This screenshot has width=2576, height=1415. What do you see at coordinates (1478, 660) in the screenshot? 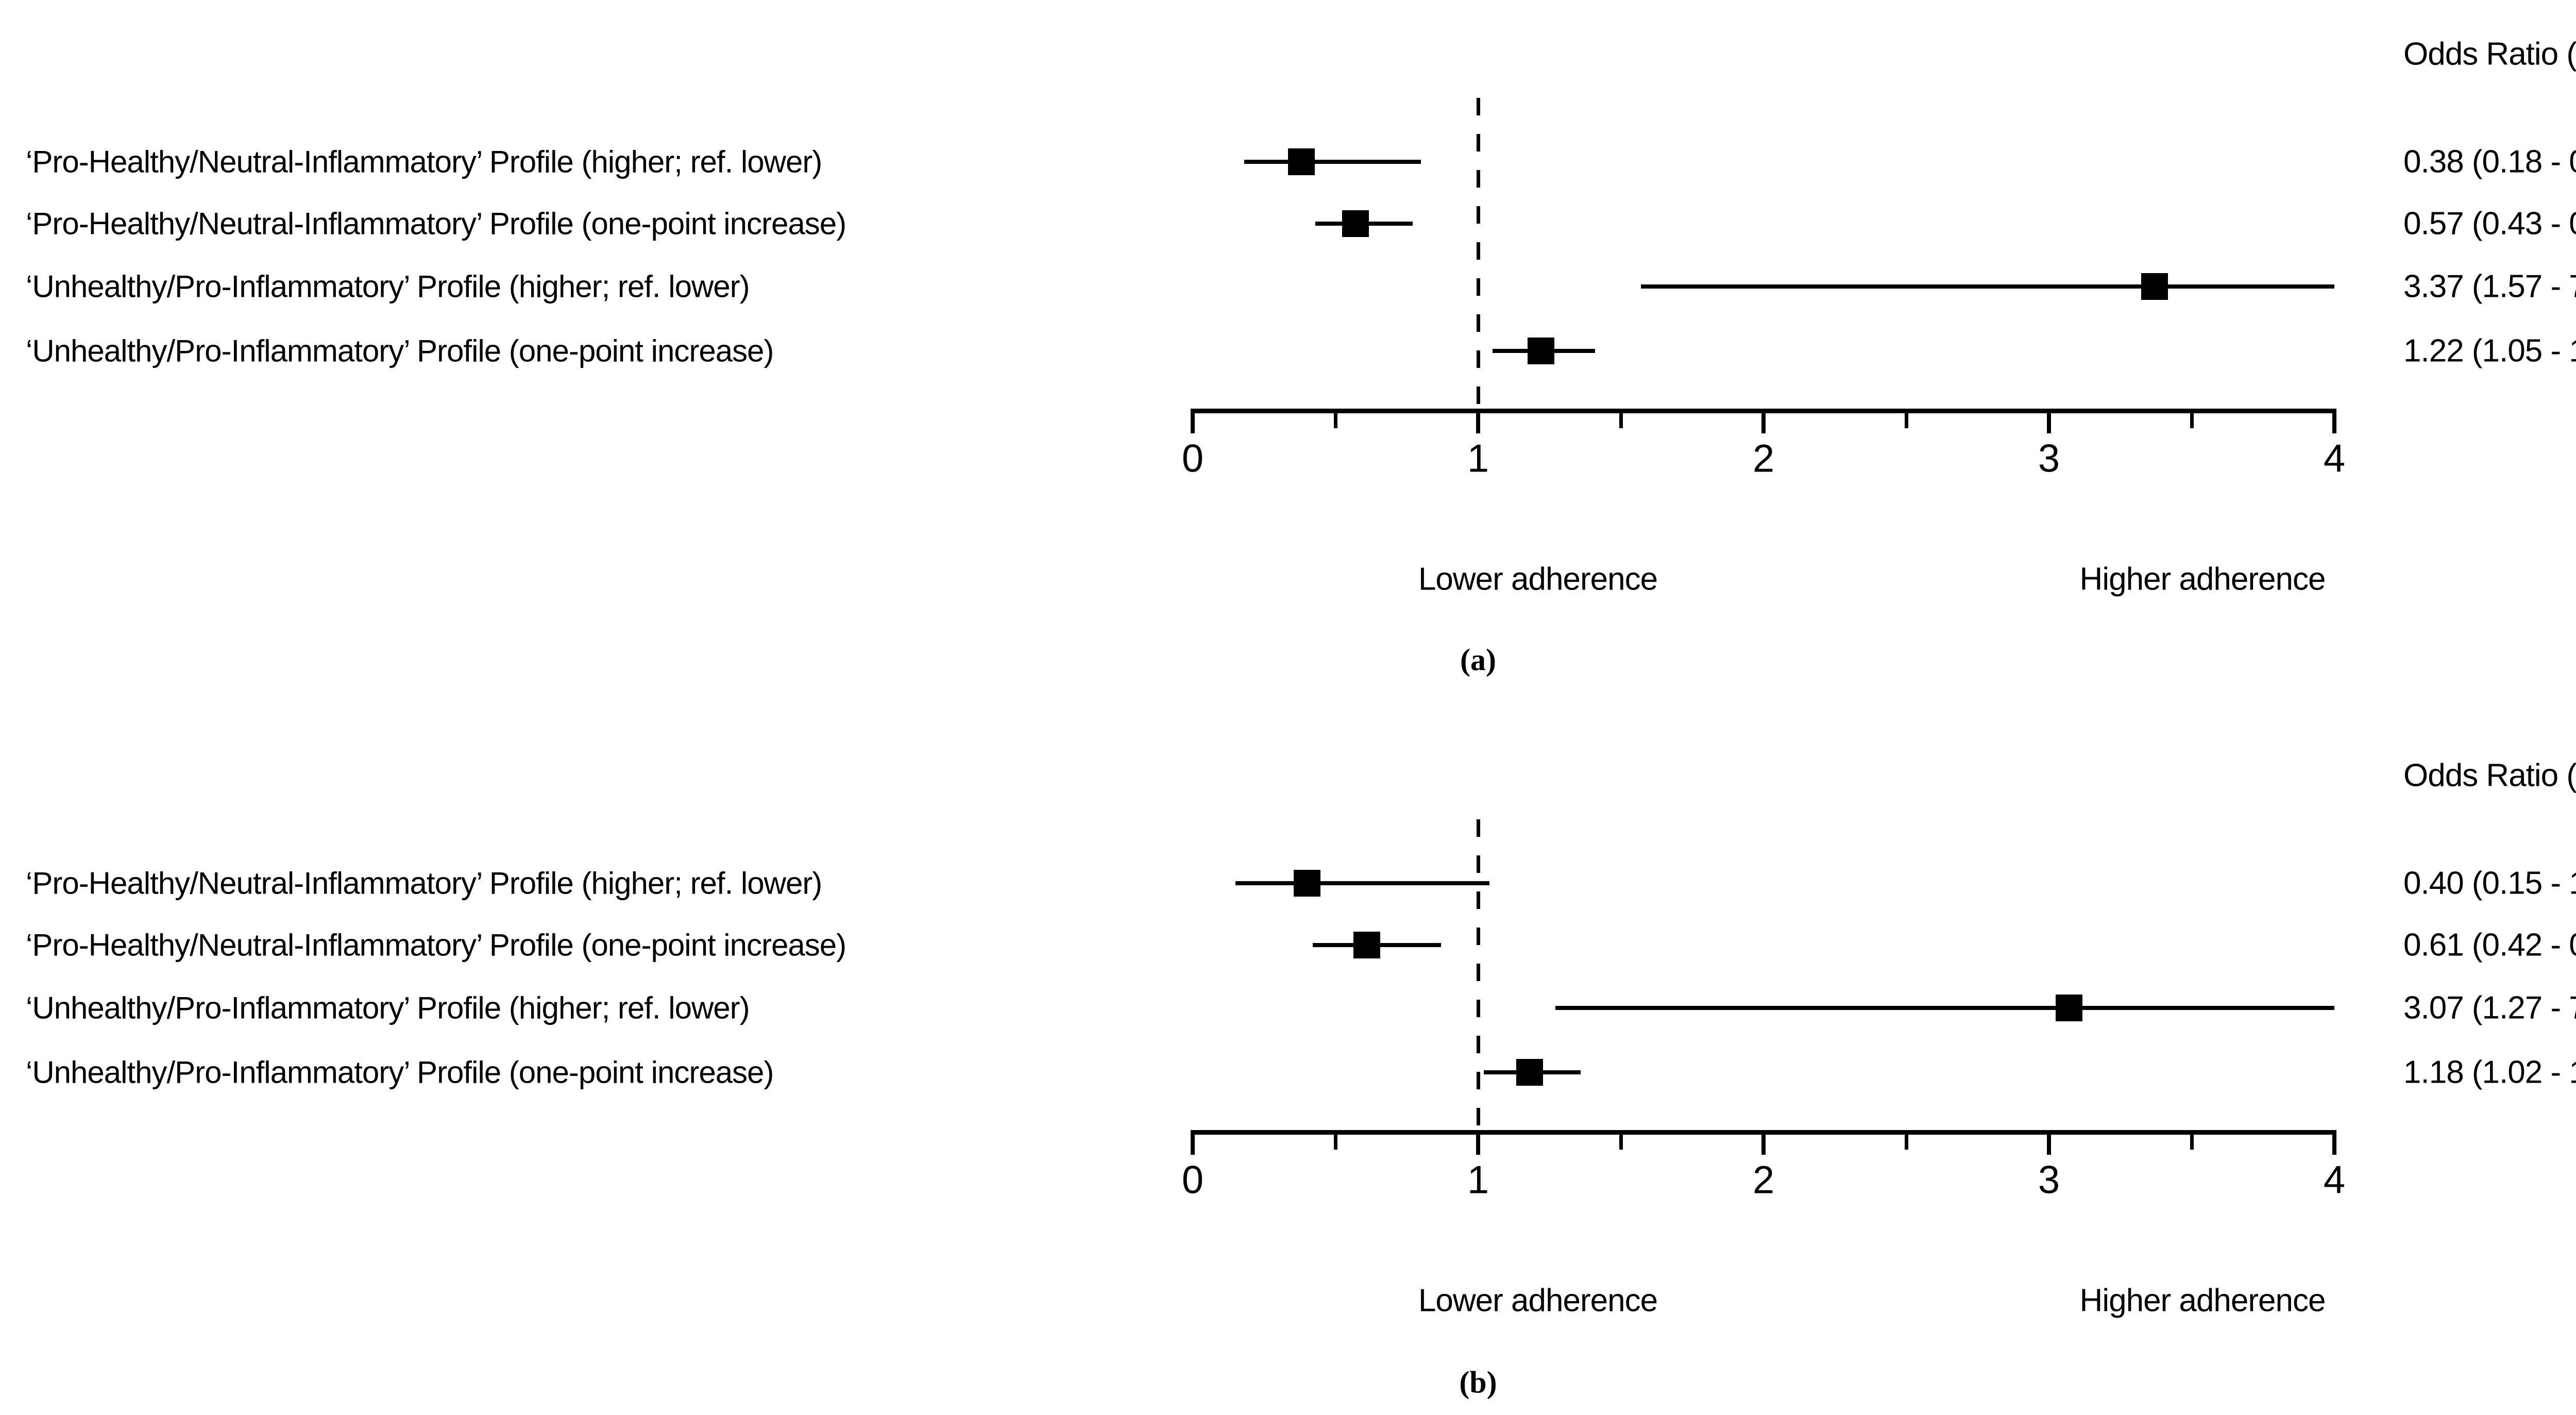
I see `panel-a-caption: (a)` at bounding box center [1478, 660].